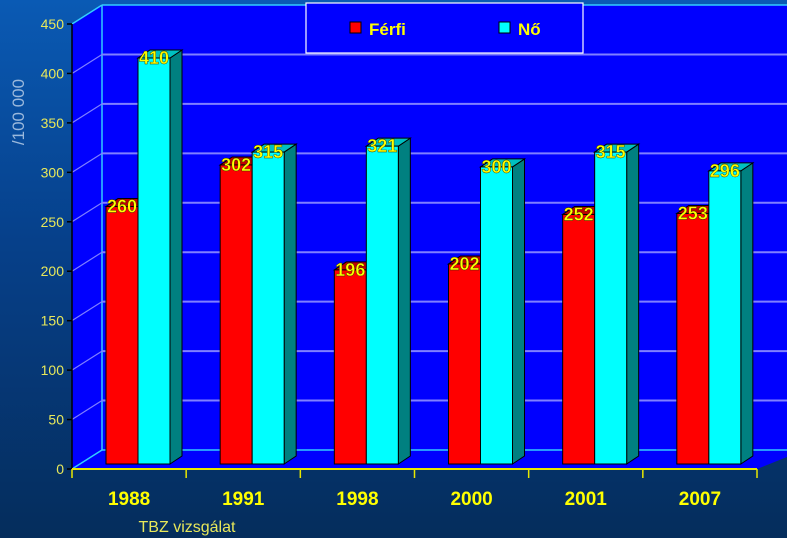 This screenshot has height=538, width=787. Describe the element at coordinates (350, 270) in the screenshot. I see `data-label: 196` at that location.